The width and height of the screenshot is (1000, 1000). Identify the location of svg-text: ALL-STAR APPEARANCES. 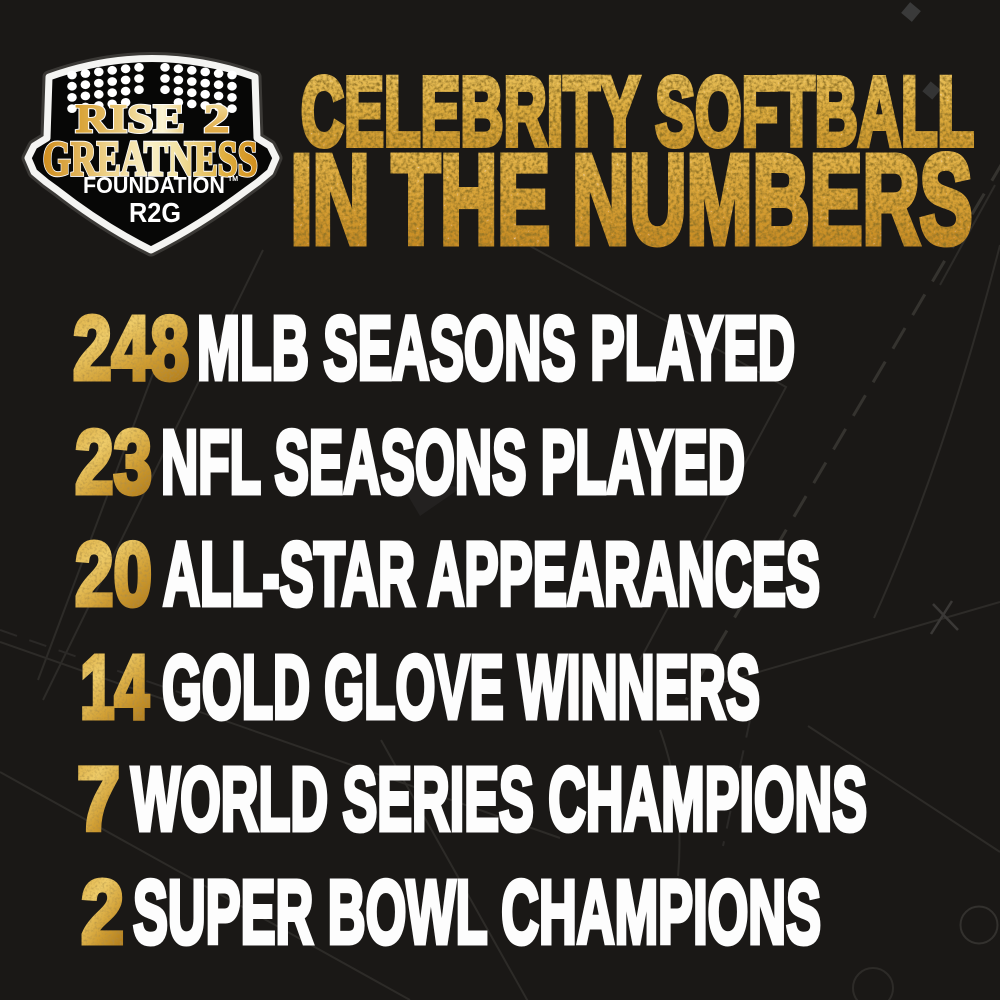
(491, 574).